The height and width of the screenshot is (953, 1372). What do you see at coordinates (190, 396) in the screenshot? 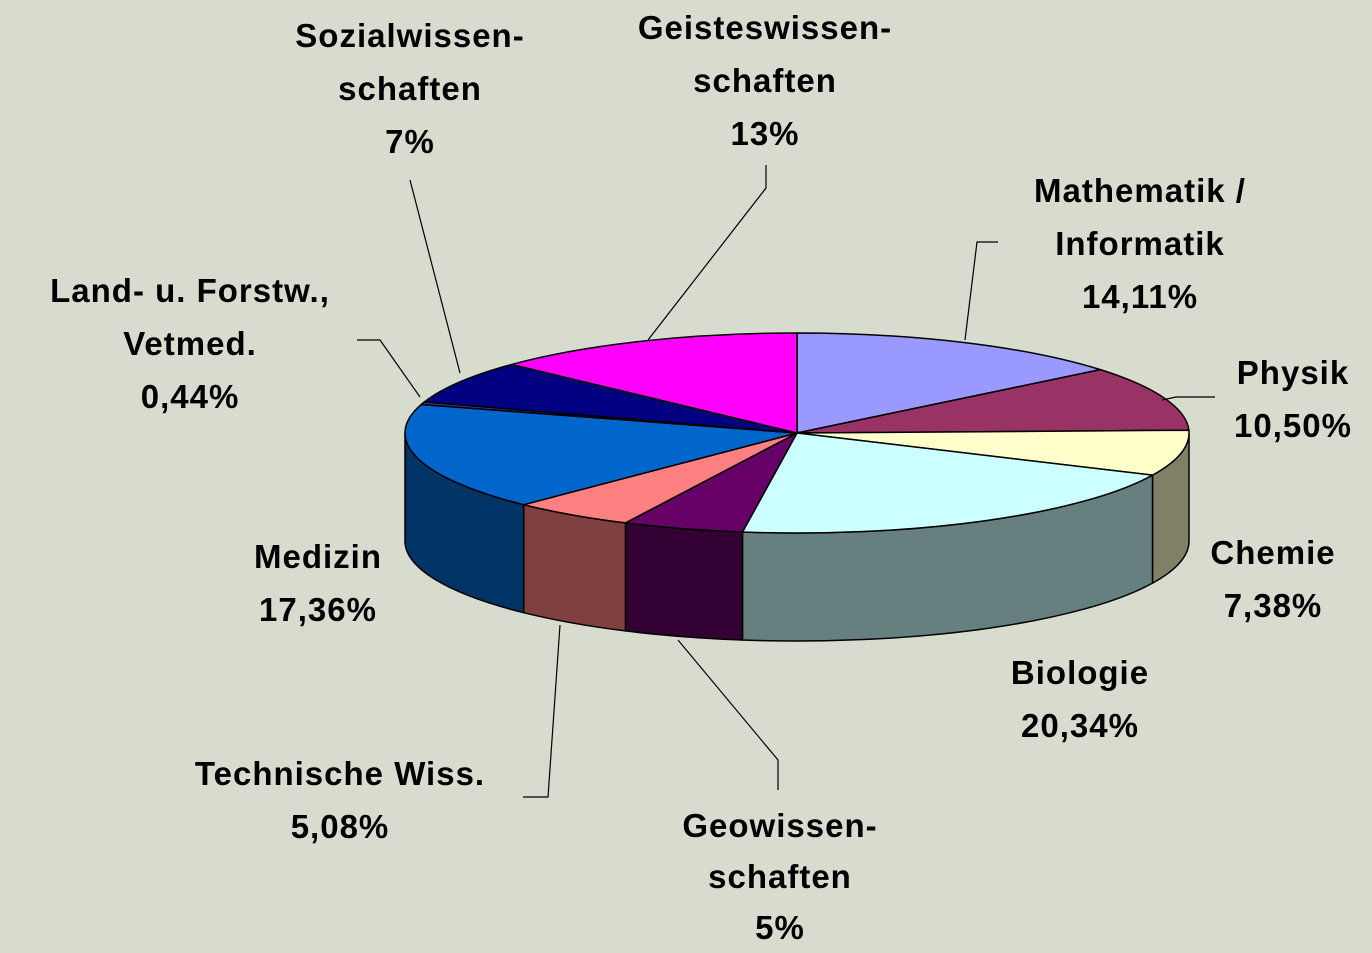
I see `value-label: 0,44%` at bounding box center [190, 396].